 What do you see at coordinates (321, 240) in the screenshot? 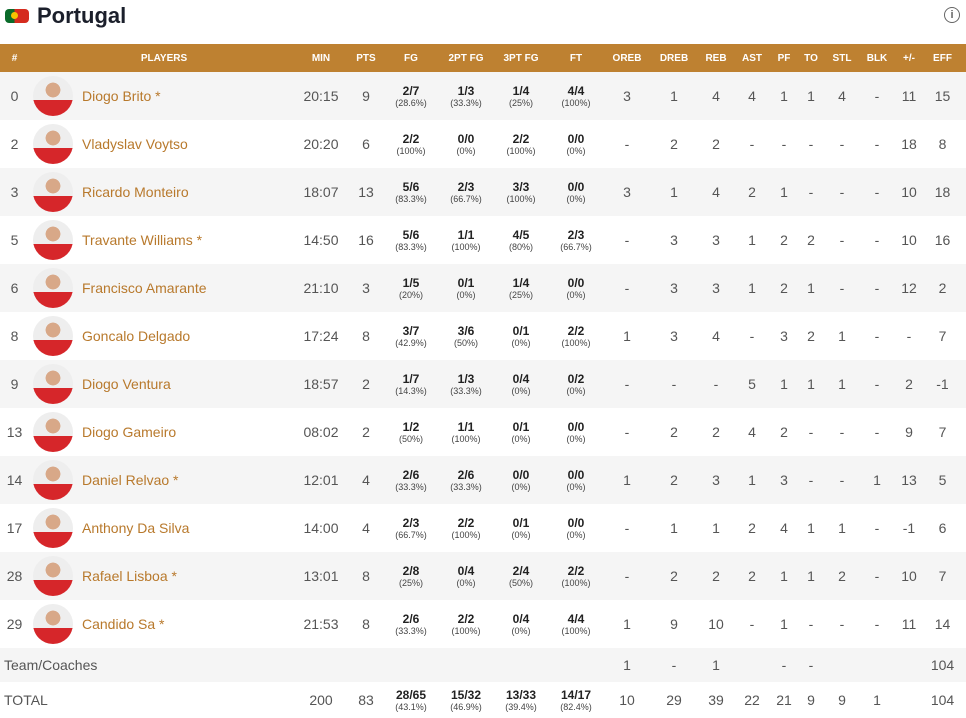
I see `stat-cell: 14:50` at bounding box center [321, 240].